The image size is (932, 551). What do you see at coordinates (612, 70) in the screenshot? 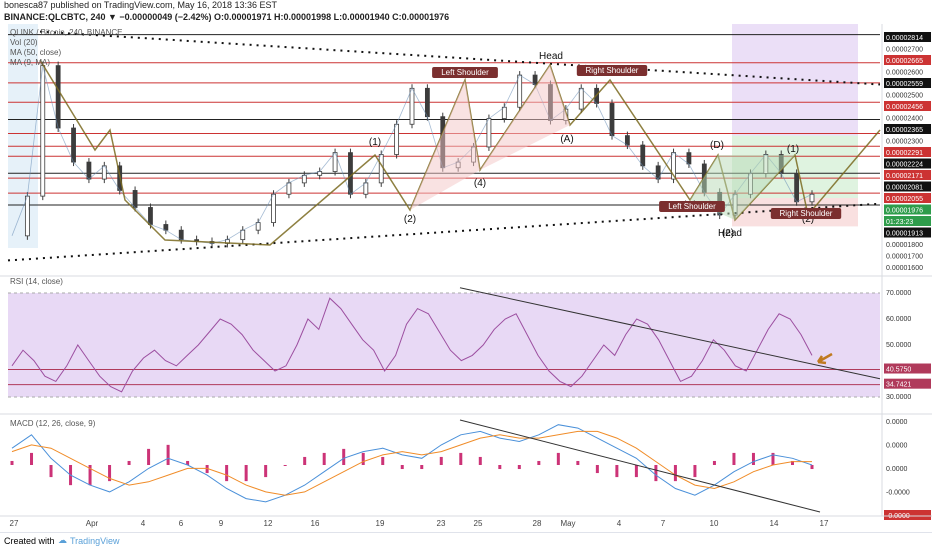
I see `annotation-label: Right Shoulder` at bounding box center [612, 70].